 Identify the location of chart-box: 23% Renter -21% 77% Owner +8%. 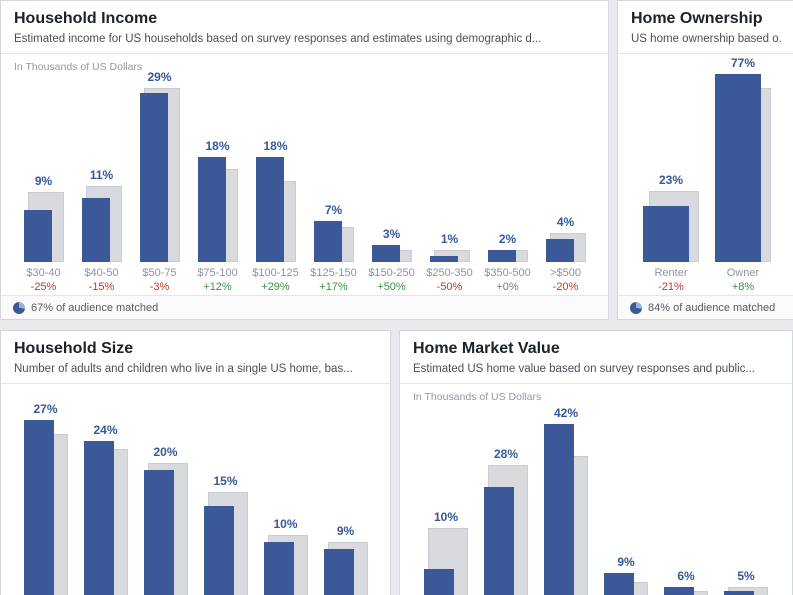
(705, 175).